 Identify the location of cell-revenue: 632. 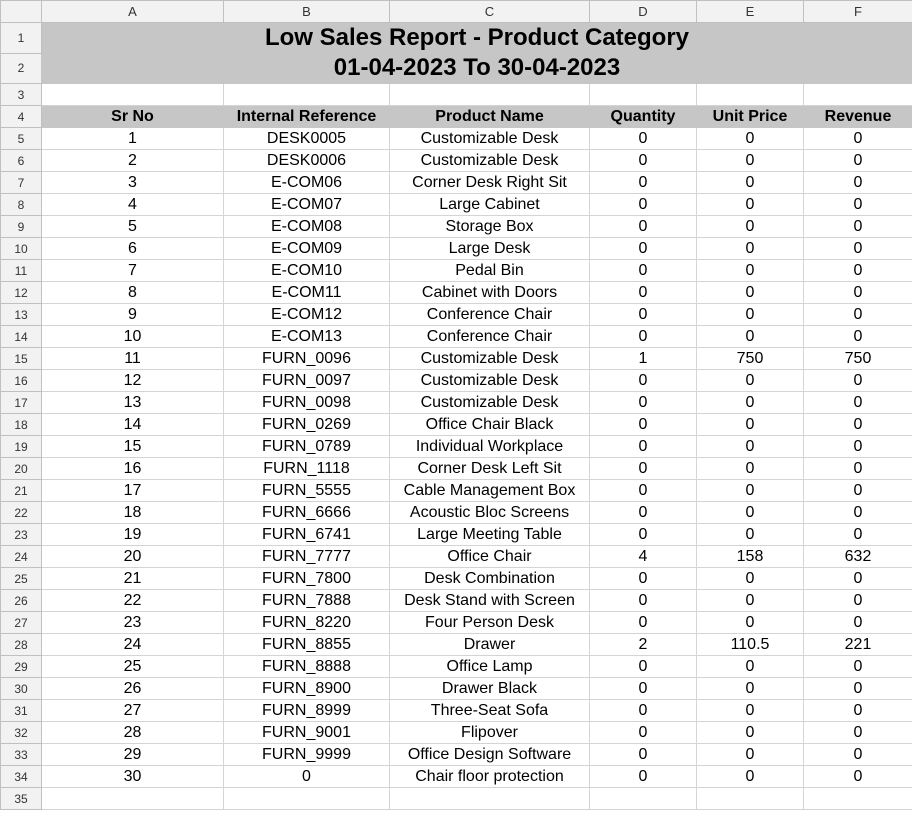
(857, 556).